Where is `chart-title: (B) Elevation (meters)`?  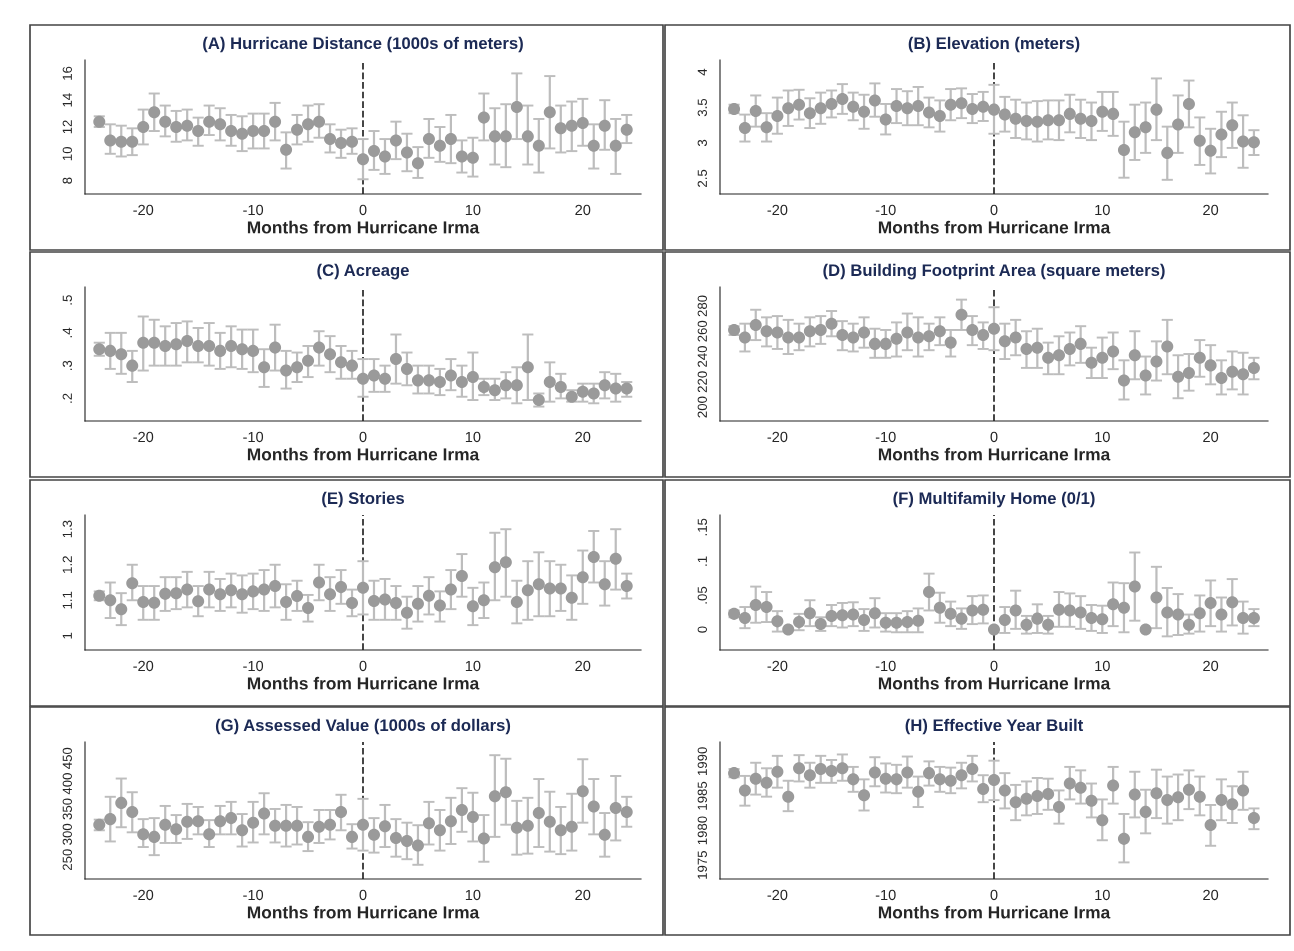
chart-title: (B) Elevation (meters) is located at coordinates (994, 44).